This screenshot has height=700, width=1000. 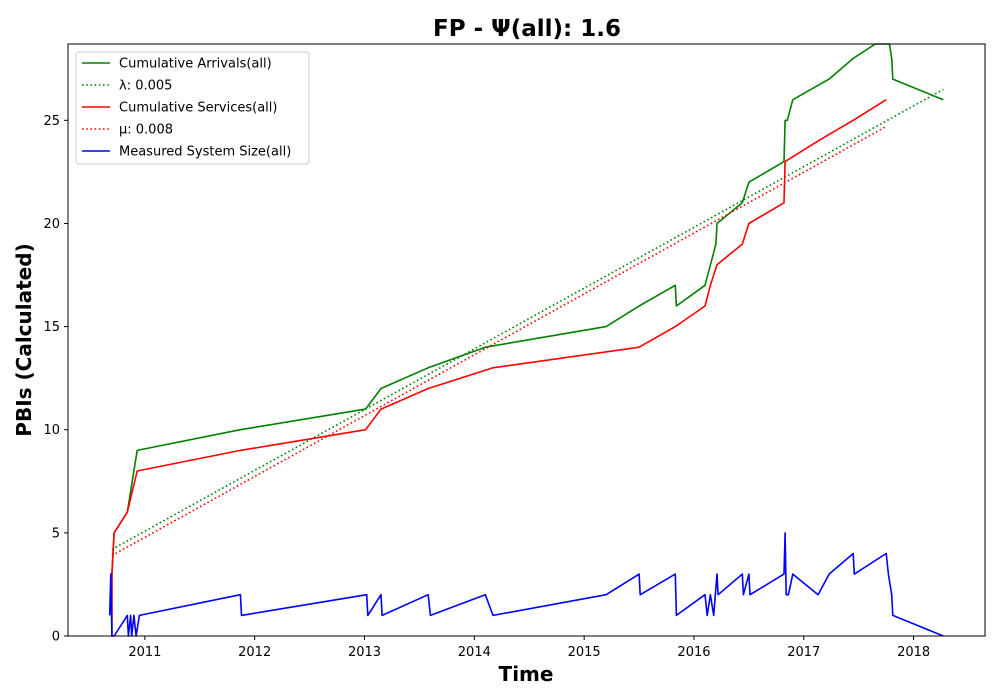 What do you see at coordinates (913, 652) in the screenshot?
I see `x-tick-label: 2018` at bounding box center [913, 652].